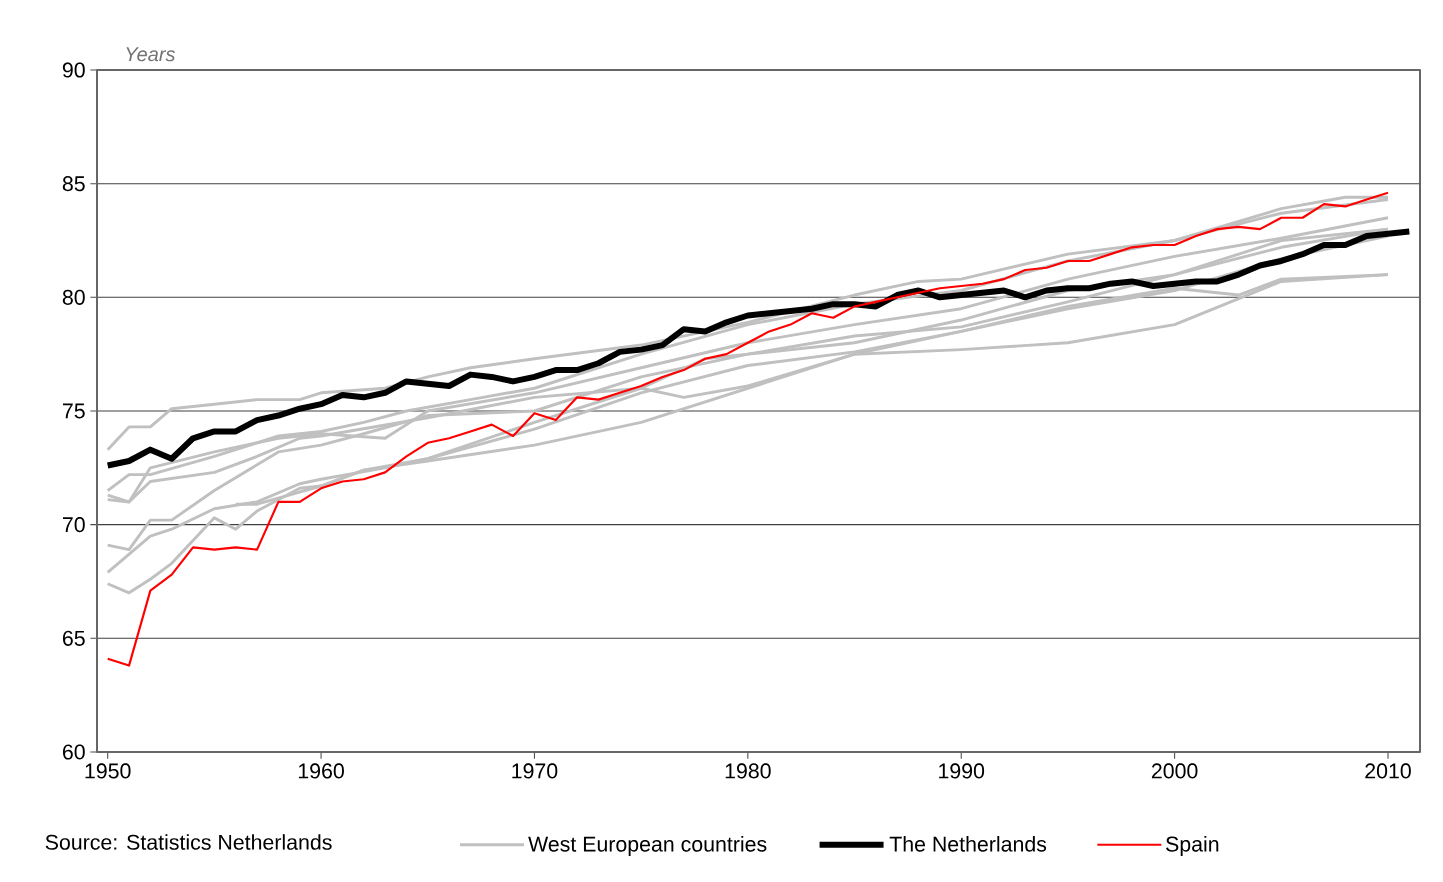  I want to click on x-tick-label: 1990, so click(962, 771).